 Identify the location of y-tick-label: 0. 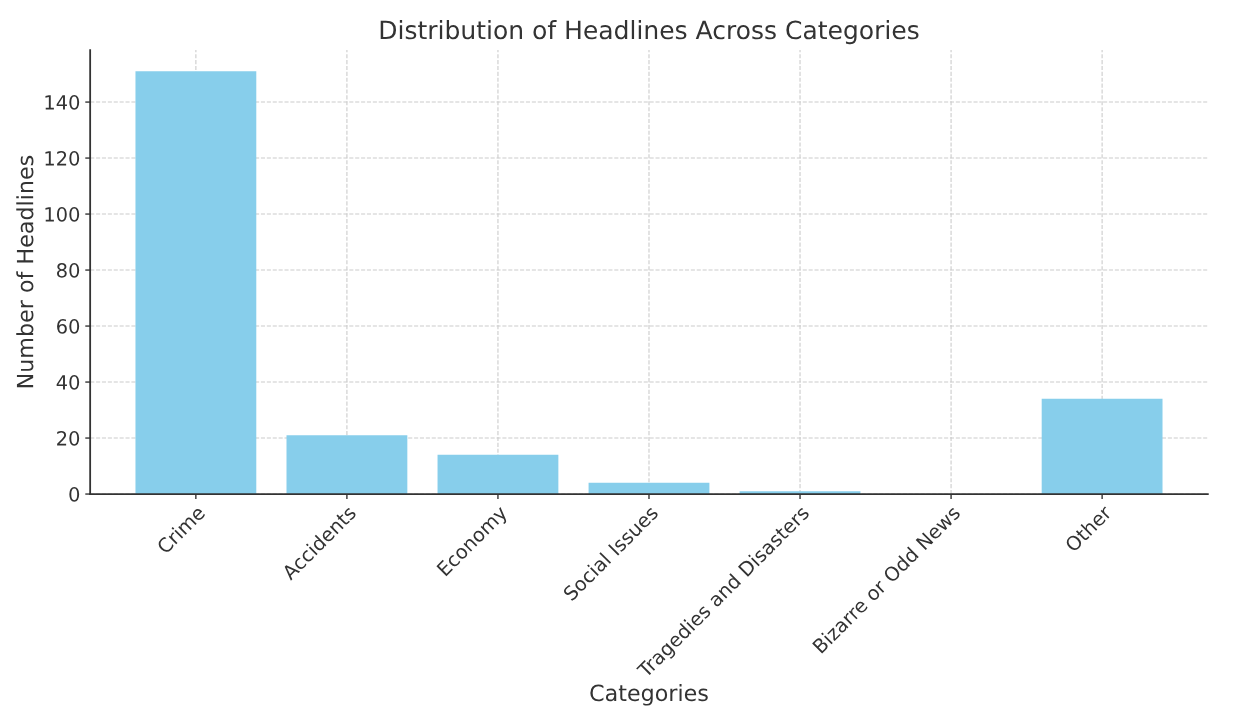
(74, 494).